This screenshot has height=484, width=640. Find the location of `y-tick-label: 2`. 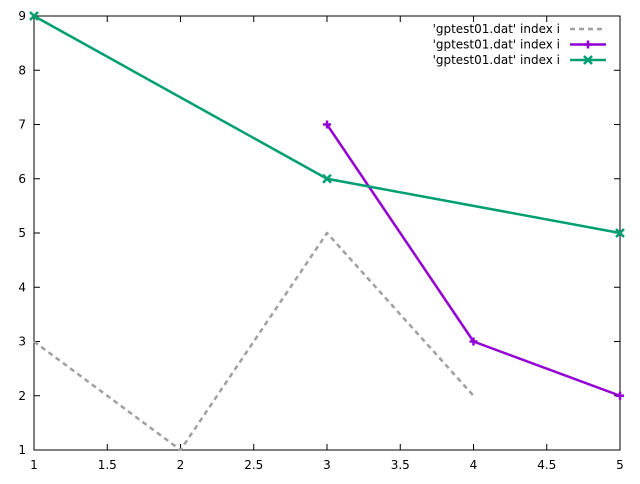

y-tick-label: 2 is located at coordinates (22, 396).